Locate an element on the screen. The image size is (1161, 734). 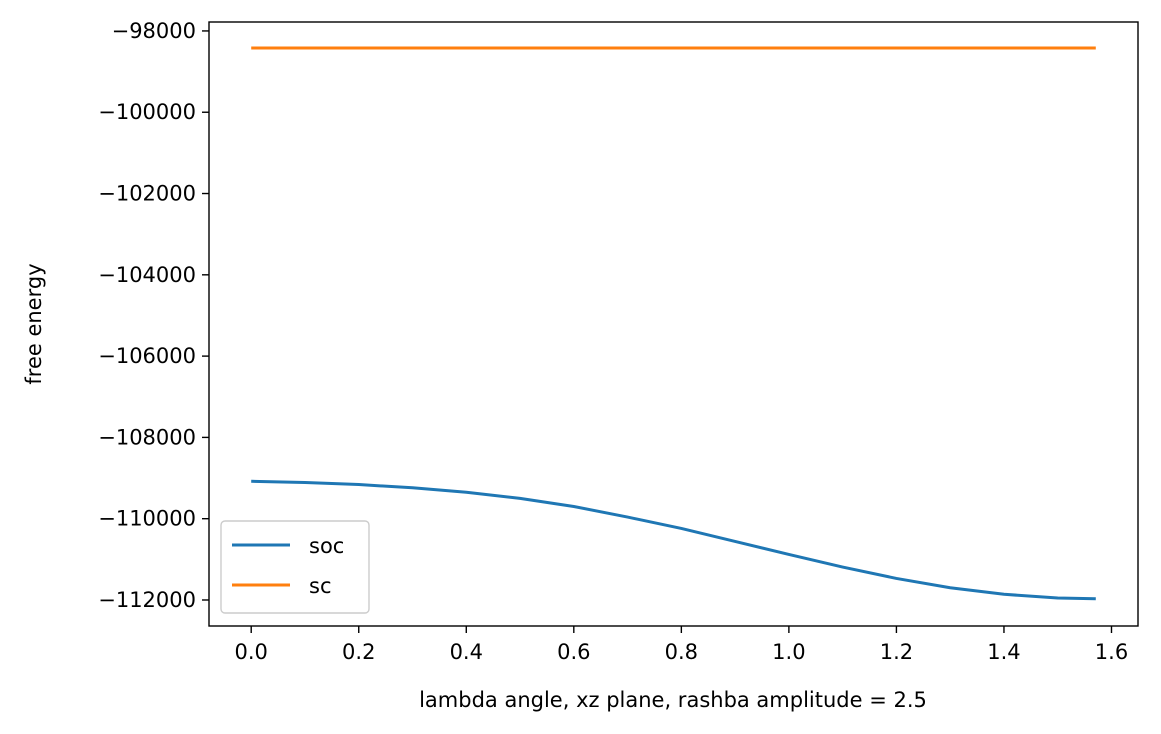
series-line-soc is located at coordinates (673, 540).